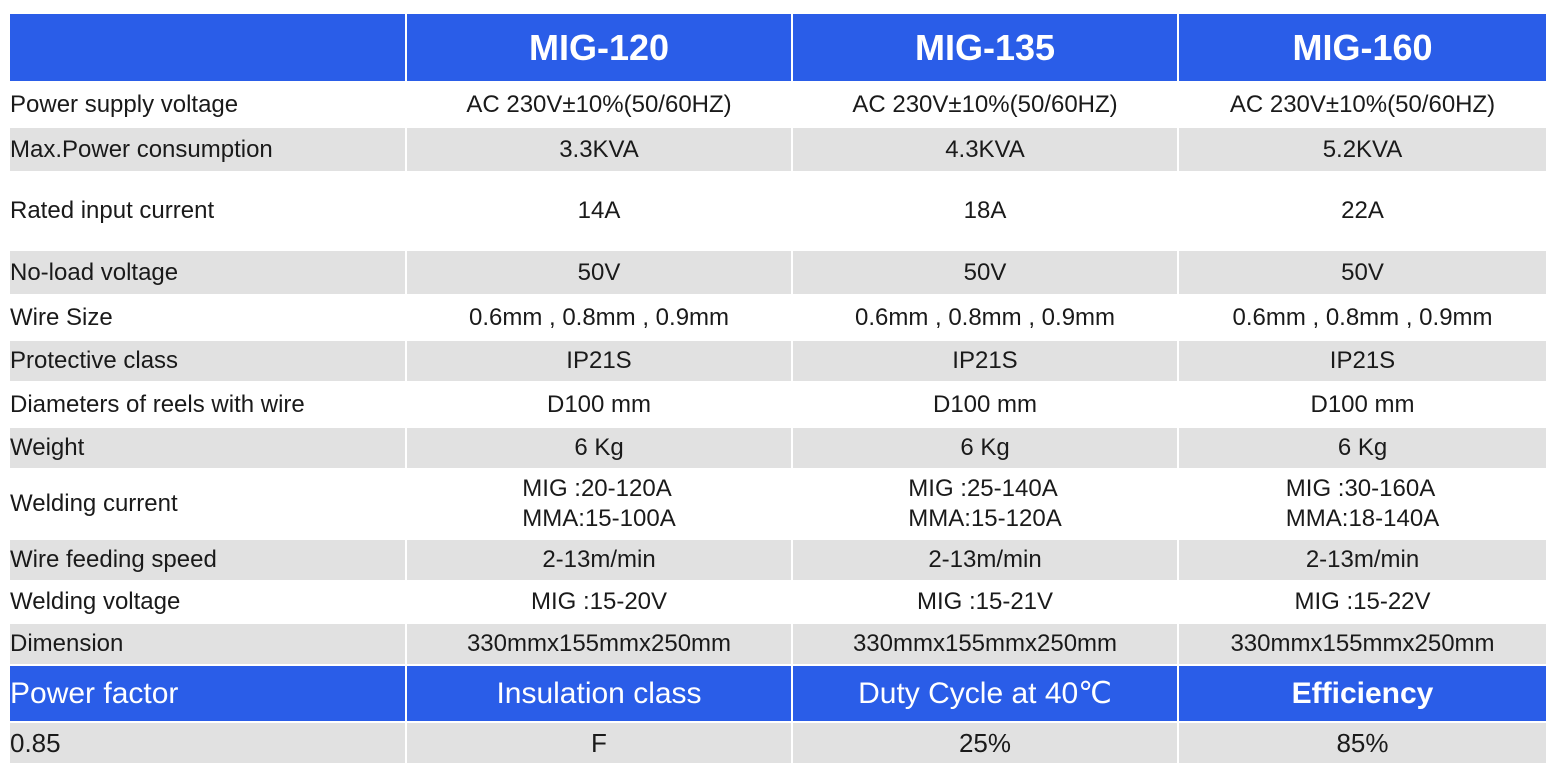  I want to click on spec-value: MIG :25-140A MMA:15-120A, so click(985, 504).